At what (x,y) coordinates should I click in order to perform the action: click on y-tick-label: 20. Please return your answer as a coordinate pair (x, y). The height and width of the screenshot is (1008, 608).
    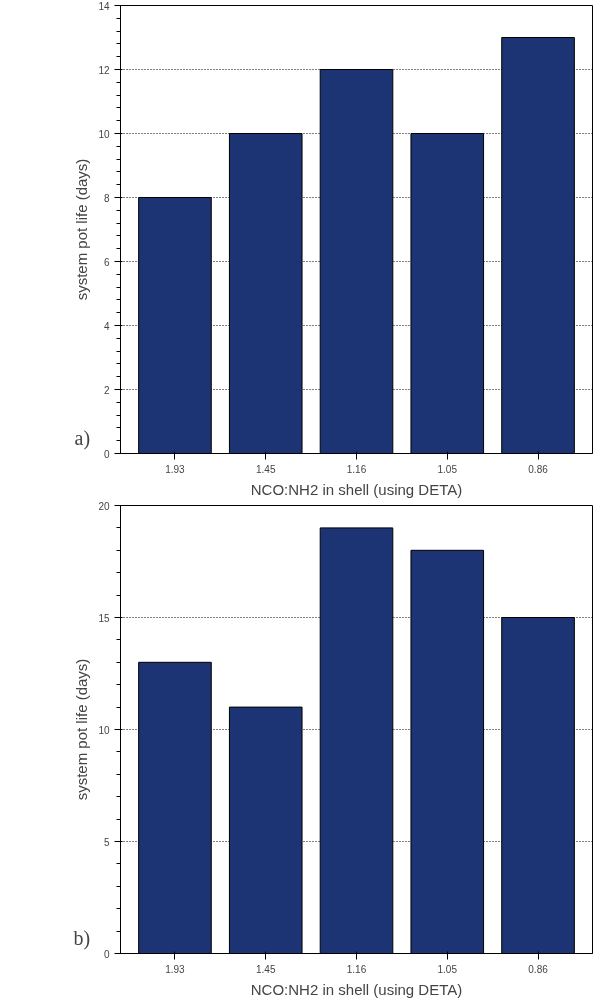
    Looking at the image, I should click on (104, 506).